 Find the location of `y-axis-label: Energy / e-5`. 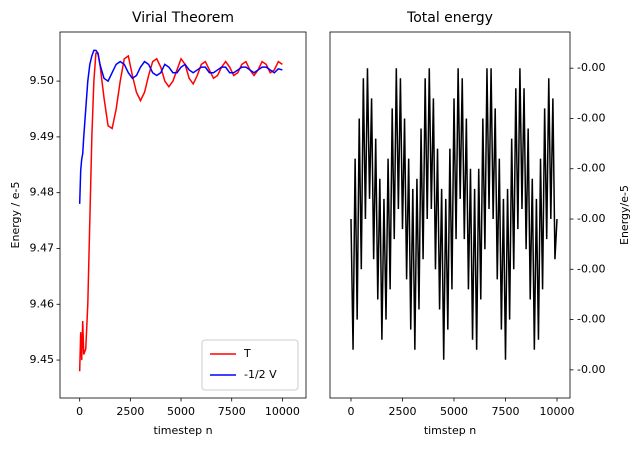

y-axis-label: Energy / e-5 is located at coordinates (15, 215).